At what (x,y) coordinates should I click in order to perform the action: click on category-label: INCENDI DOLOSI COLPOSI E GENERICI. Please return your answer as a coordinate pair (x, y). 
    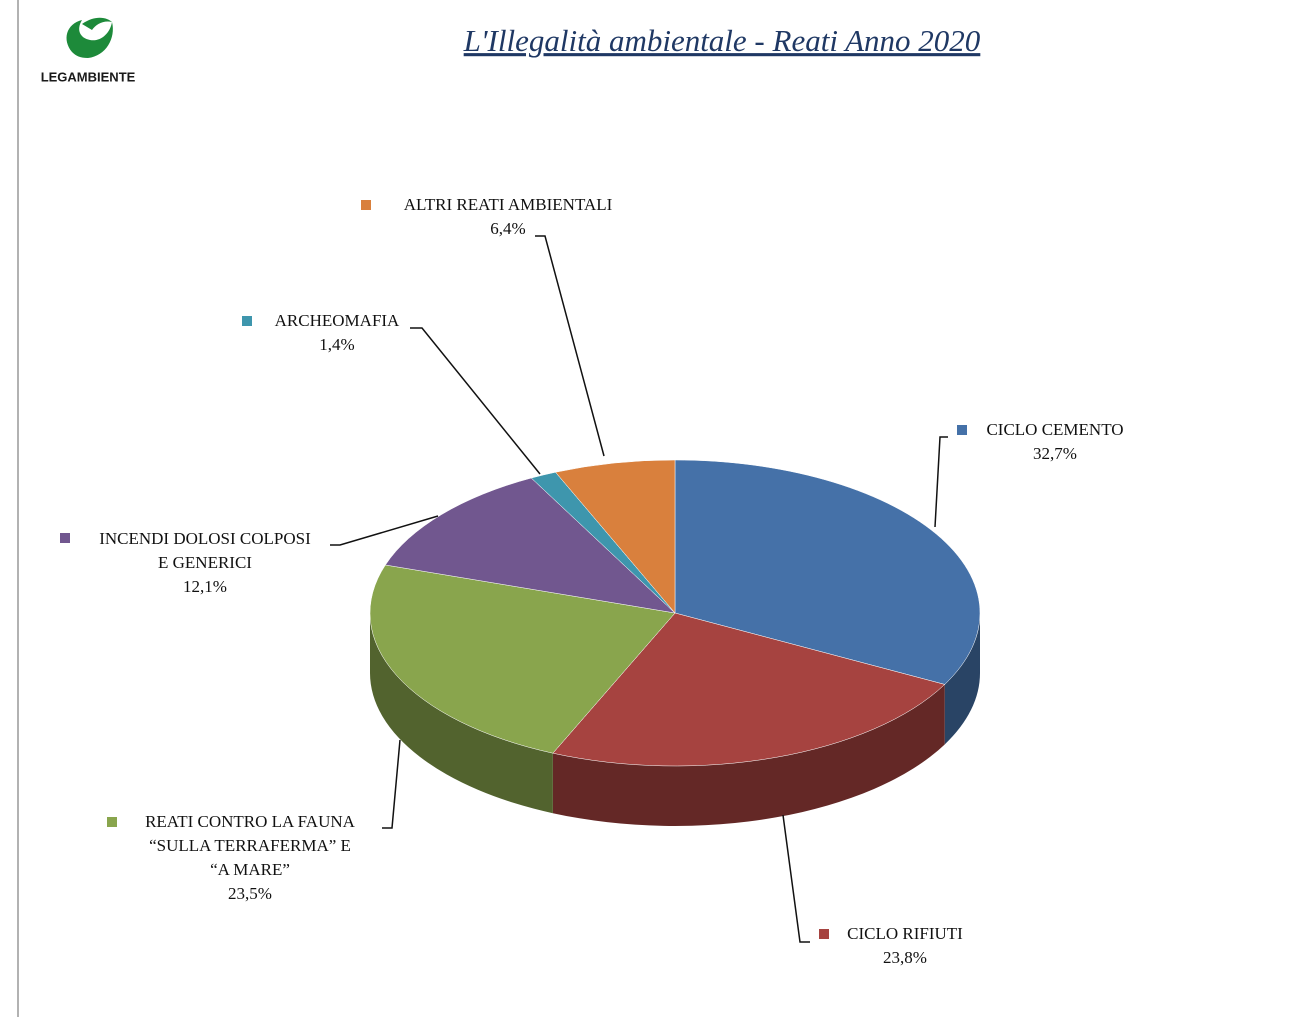
    Looking at the image, I should click on (205, 550).